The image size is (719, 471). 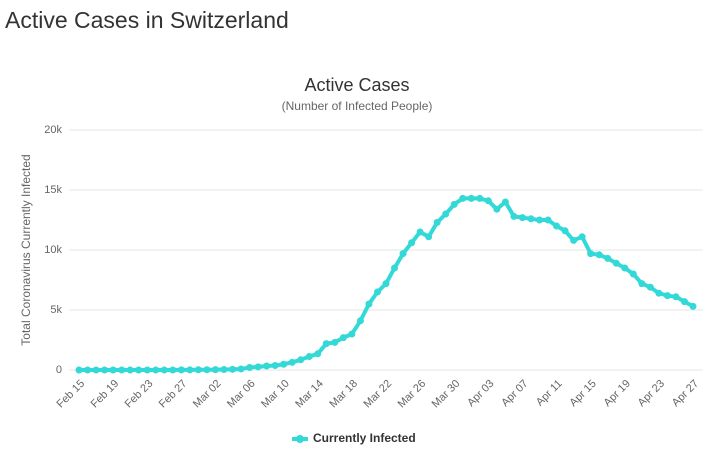 I want to click on chart-subtitle: (Number of Infected People), so click(x=357, y=106).